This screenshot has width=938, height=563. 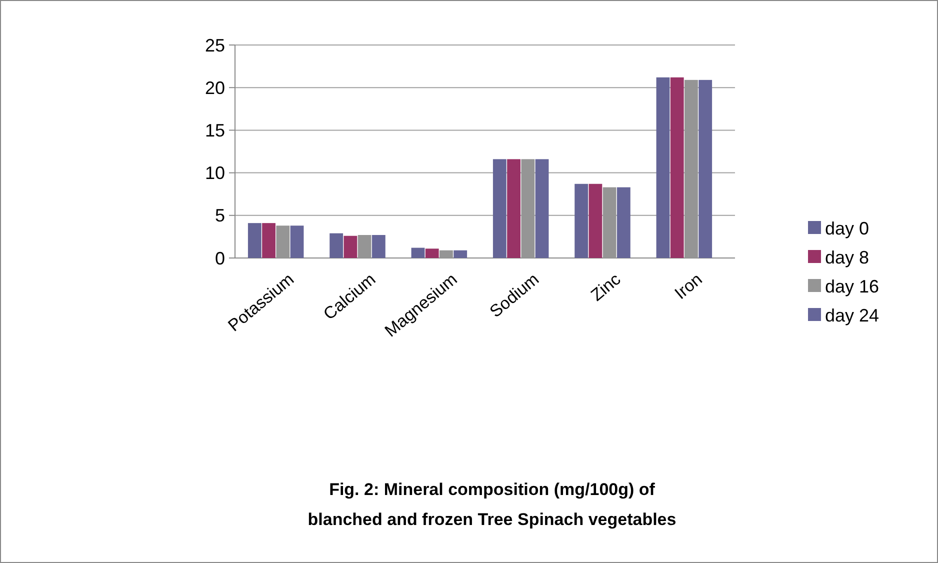 I want to click on x-tick-label: Iron, so click(x=688, y=287).